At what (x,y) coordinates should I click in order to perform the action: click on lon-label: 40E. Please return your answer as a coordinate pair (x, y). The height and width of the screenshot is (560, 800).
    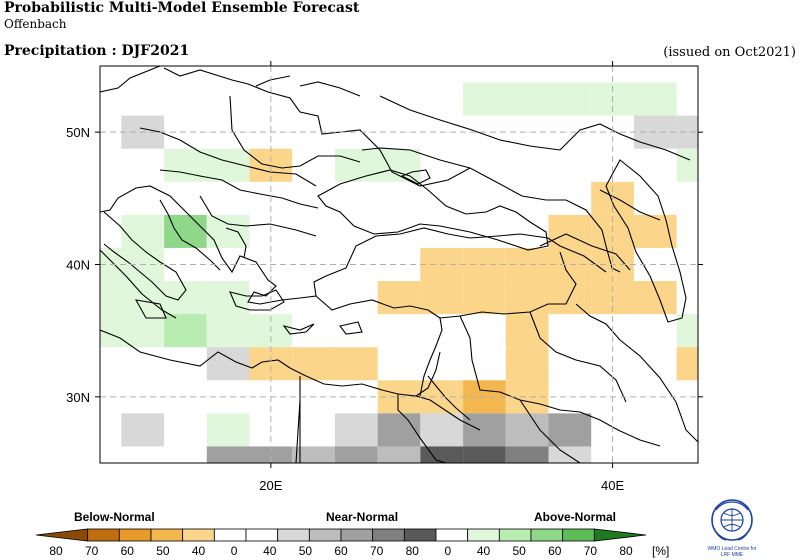
    Looking at the image, I should click on (612, 485).